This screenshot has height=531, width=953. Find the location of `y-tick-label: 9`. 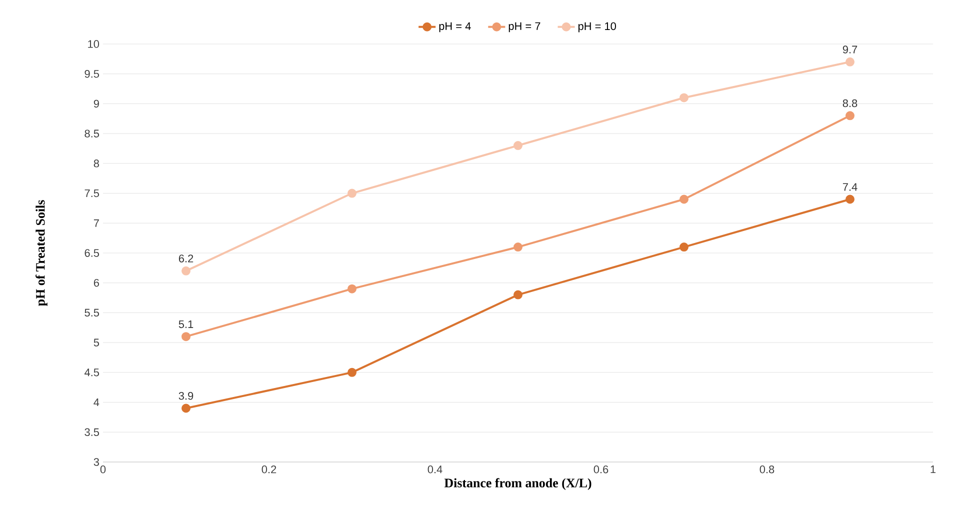

y-tick-label: 9 is located at coordinates (96, 104).